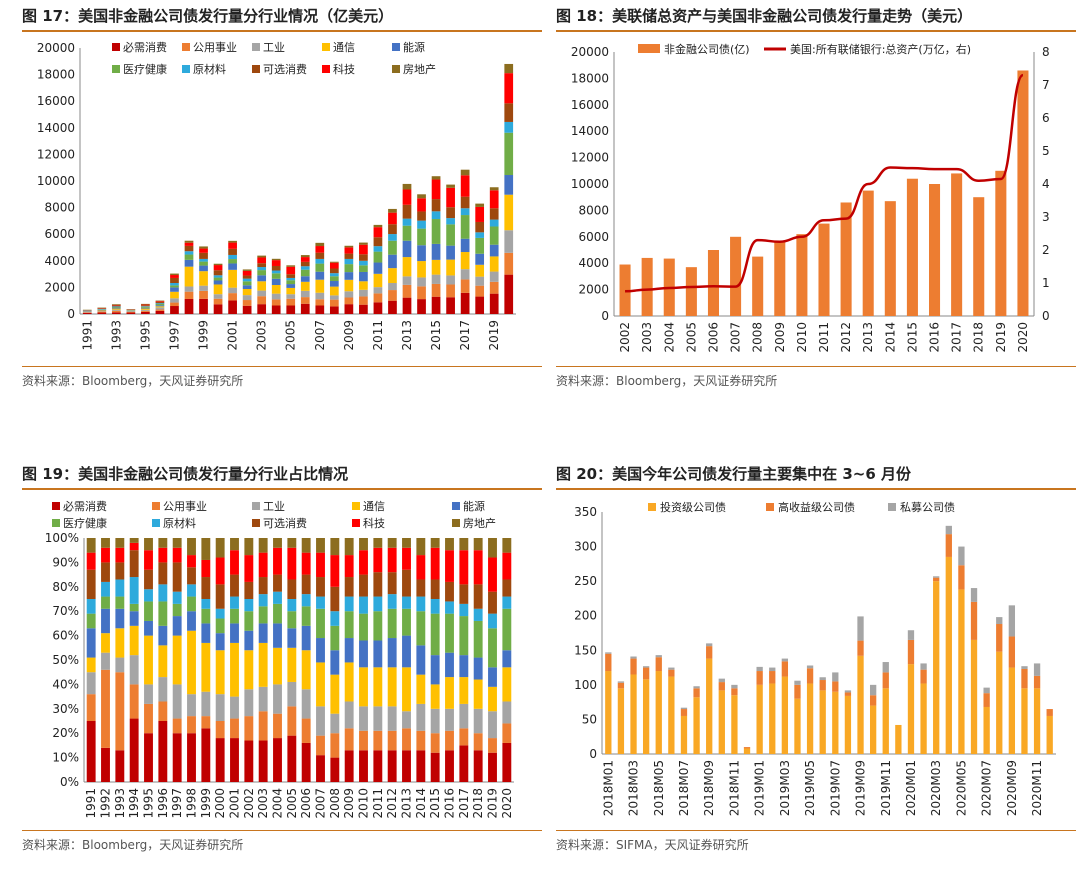 Image resolution: width=1080 pixels, height=874 pixels. I want to click on x-tick-label: 2002, so click(625, 337).